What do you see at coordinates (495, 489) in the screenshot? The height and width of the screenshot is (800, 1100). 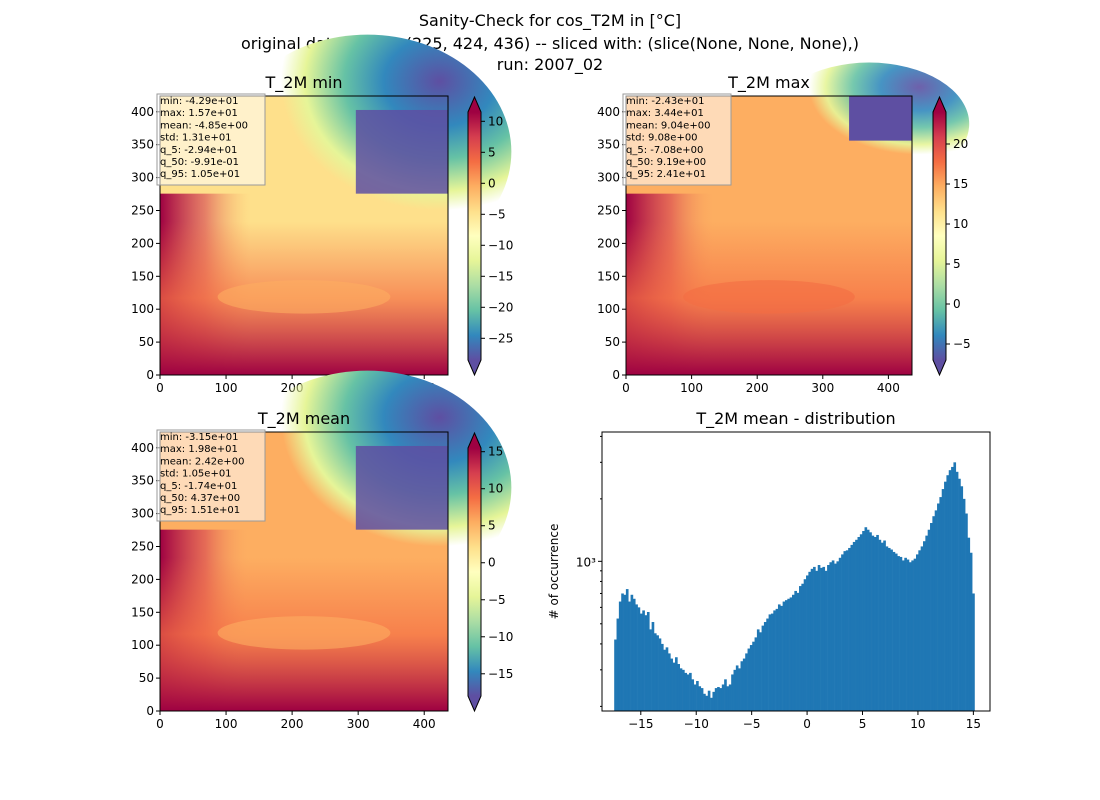 I see `colorbar-tick-label: 10` at bounding box center [495, 489].